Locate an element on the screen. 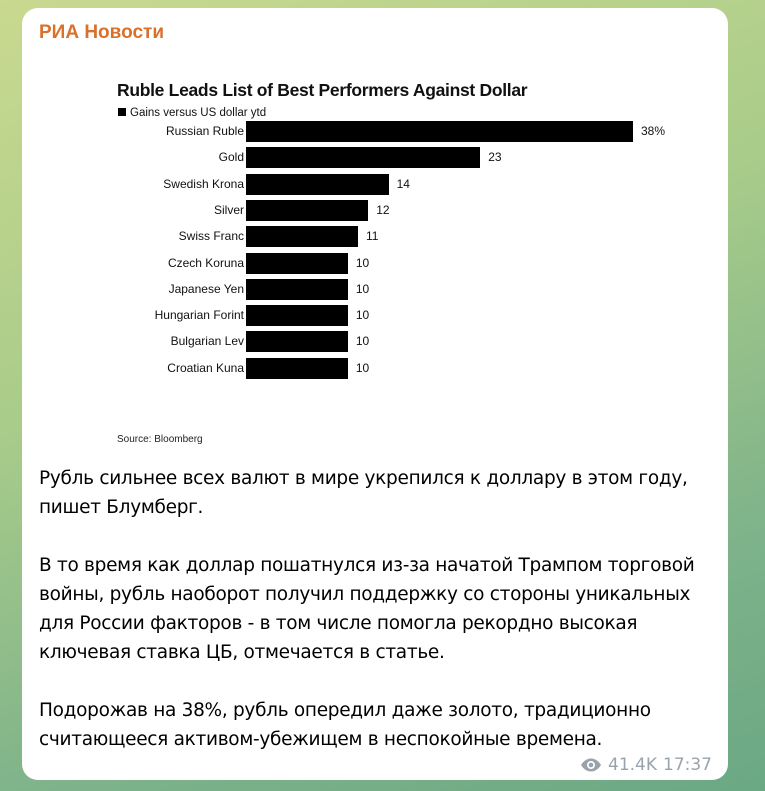 The image size is (765, 791). chart-source: Source: Bloomberg is located at coordinates (160, 439).